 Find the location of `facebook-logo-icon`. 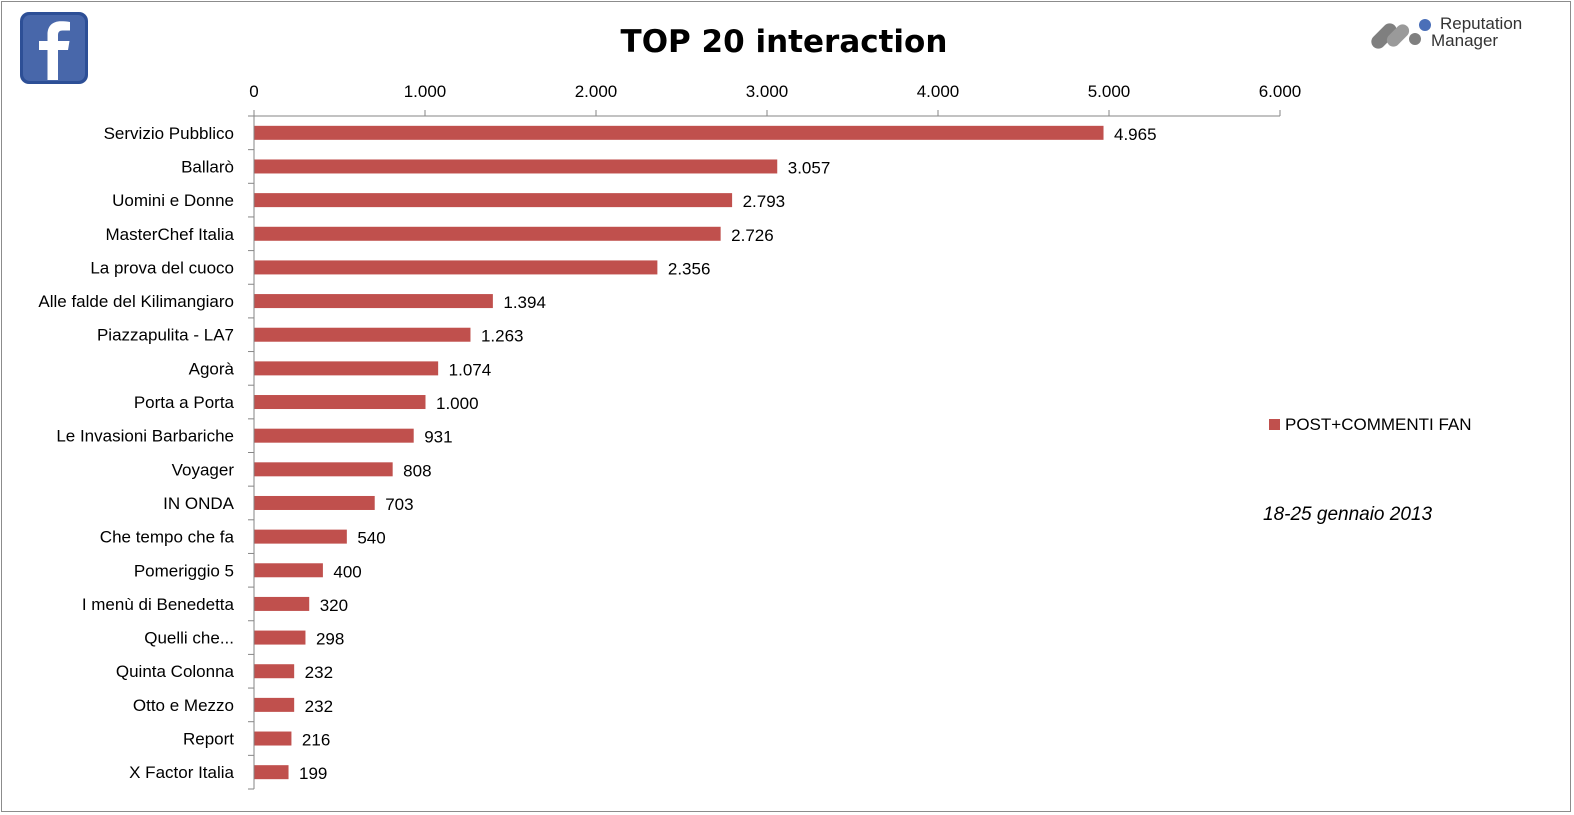

facebook-logo-icon is located at coordinates (54, 48).